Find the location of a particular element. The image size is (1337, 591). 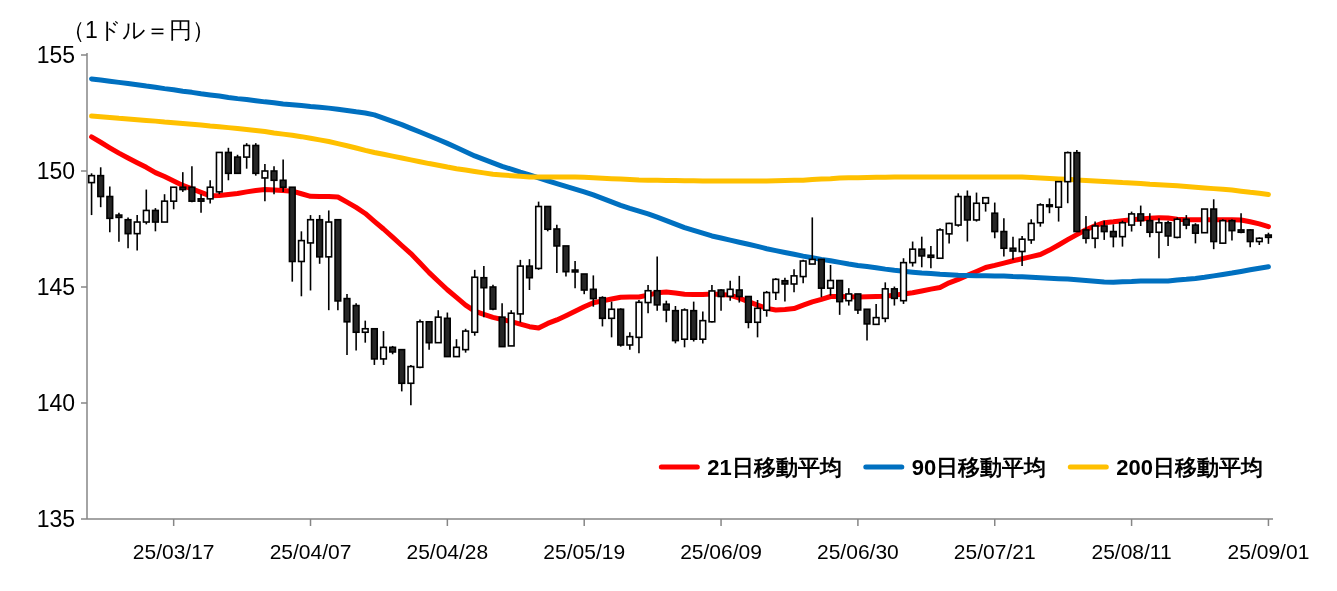

y-tick-label: 135 is located at coordinates (55, 519).